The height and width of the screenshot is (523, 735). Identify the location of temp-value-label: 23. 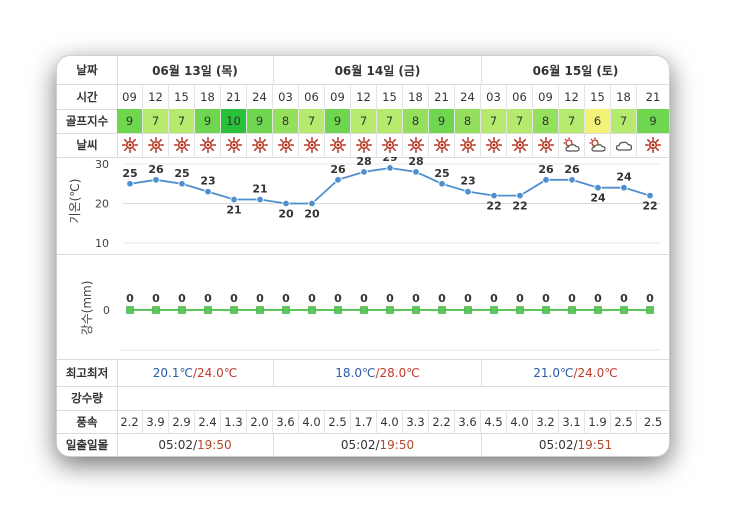
(207, 181).